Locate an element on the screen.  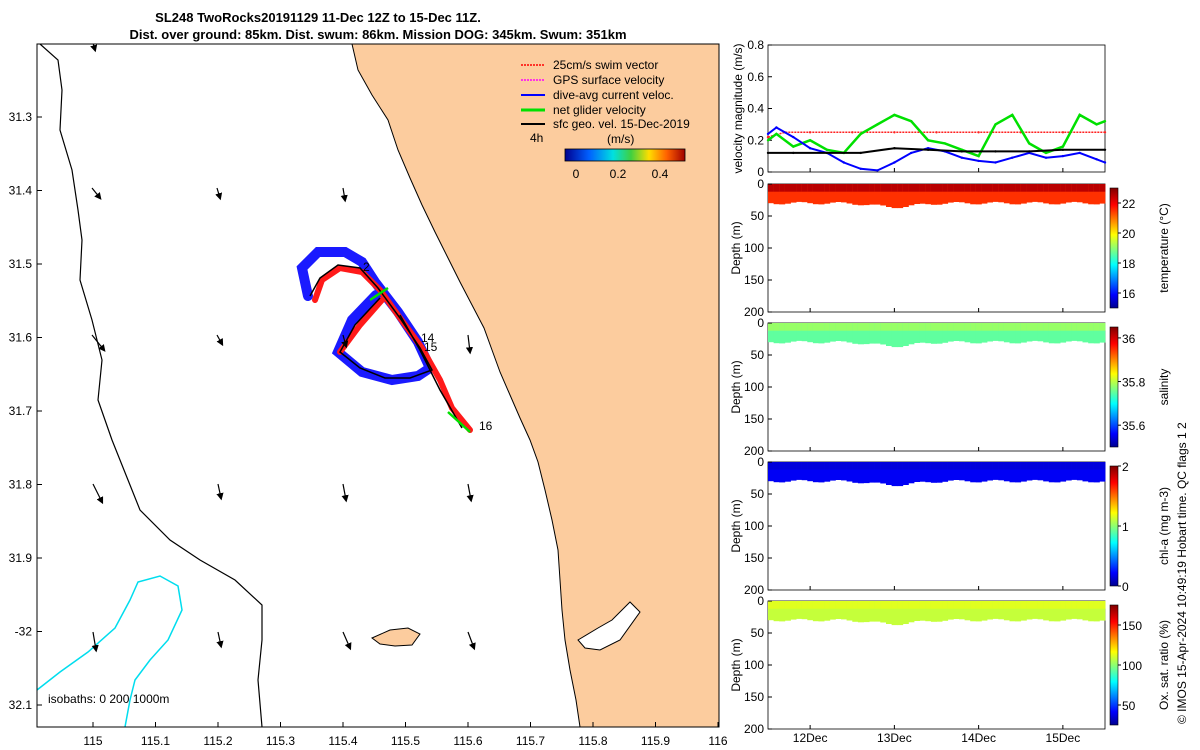
velocity-y-tick-label: 0 is located at coordinates (760, 172).